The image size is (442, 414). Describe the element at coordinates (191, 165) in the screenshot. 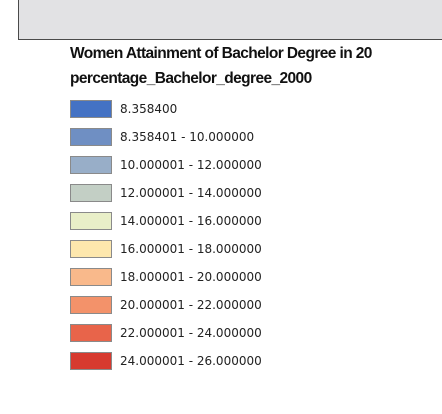

I see `legend-item-label: 10.000001 - 12.000000` at that location.